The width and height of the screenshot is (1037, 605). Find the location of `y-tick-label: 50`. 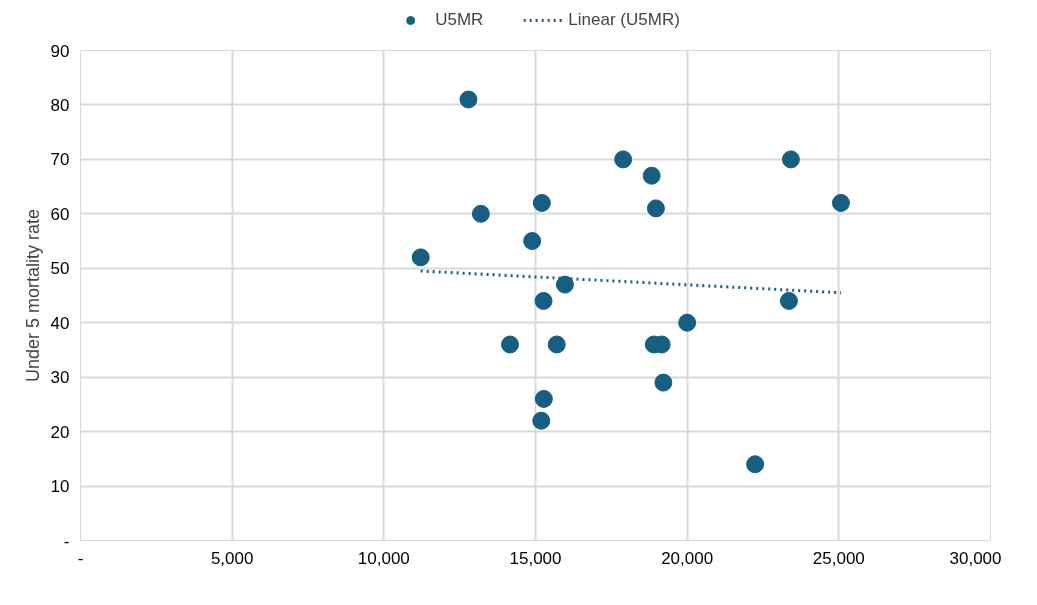

y-tick-label: 50 is located at coordinates (60, 269).